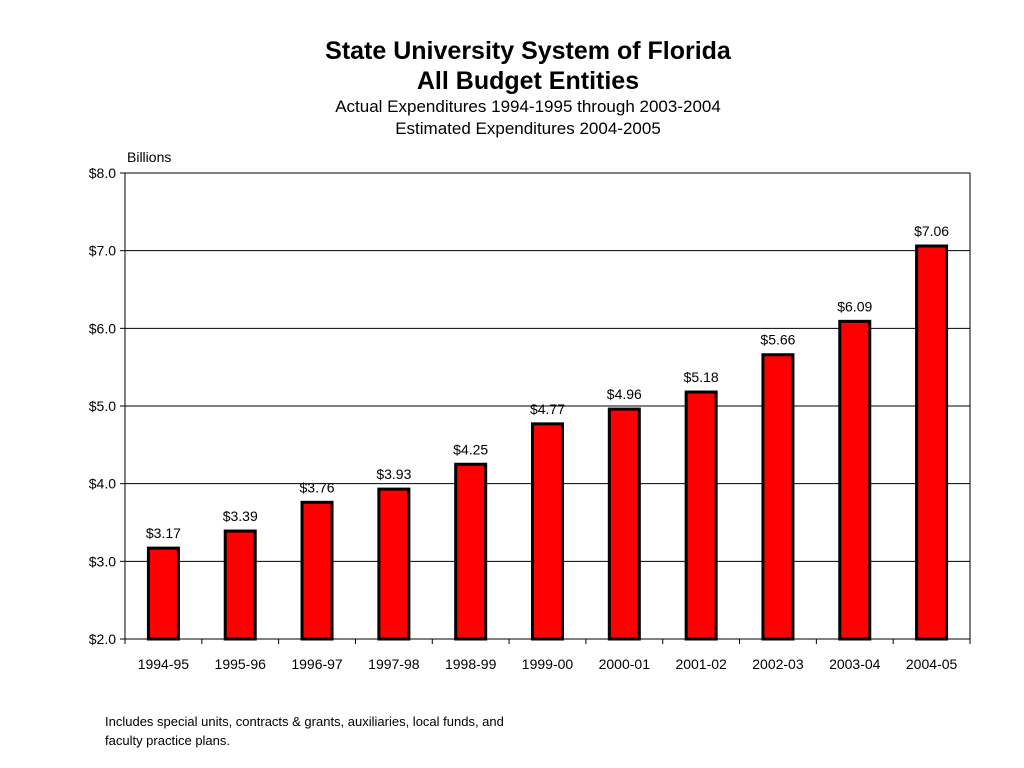 The height and width of the screenshot is (768, 1024). Describe the element at coordinates (625, 664) in the screenshot. I see `x-tick-label-2000-01: 2000-01` at that location.